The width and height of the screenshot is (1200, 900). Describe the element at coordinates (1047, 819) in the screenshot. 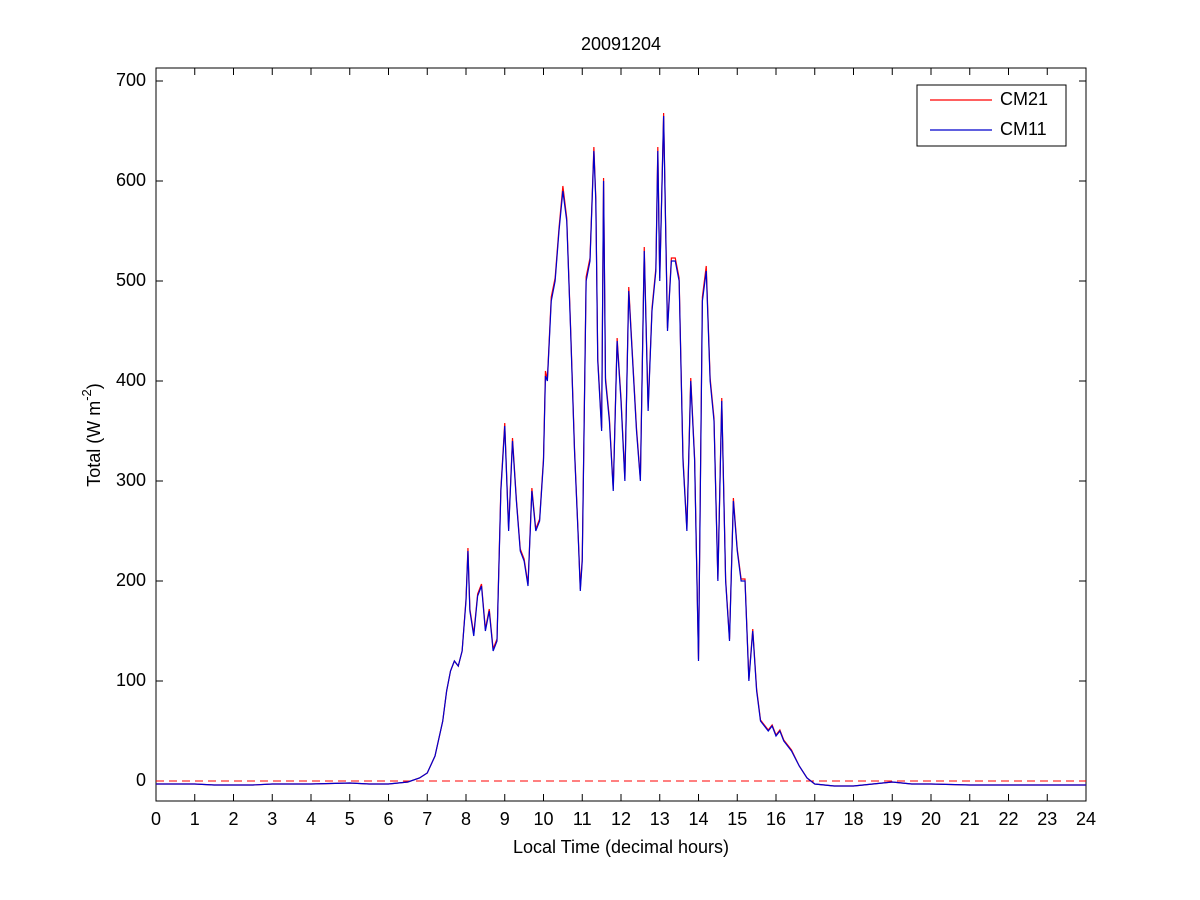

I see `x-tick-label: 23` at that location.